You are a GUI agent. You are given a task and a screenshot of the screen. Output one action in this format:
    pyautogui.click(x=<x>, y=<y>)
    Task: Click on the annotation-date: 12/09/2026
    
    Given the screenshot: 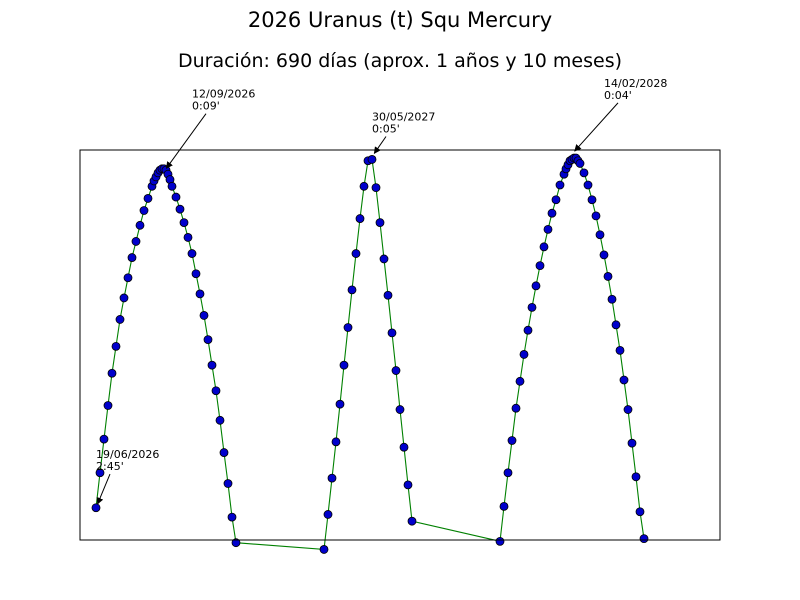 What is the action you would take?
    pyautogui.click(x=223, y=94)
    